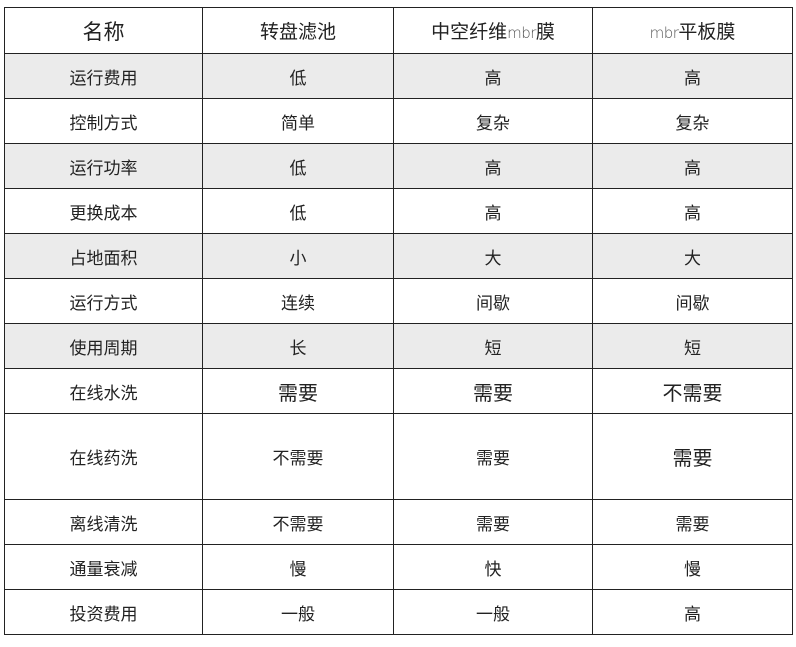 The image size is (796, 647). What do you see at coordinates (103, 211) in the screenshot?
I see `row-label: 更换成本` at bounding box center [103, 211].